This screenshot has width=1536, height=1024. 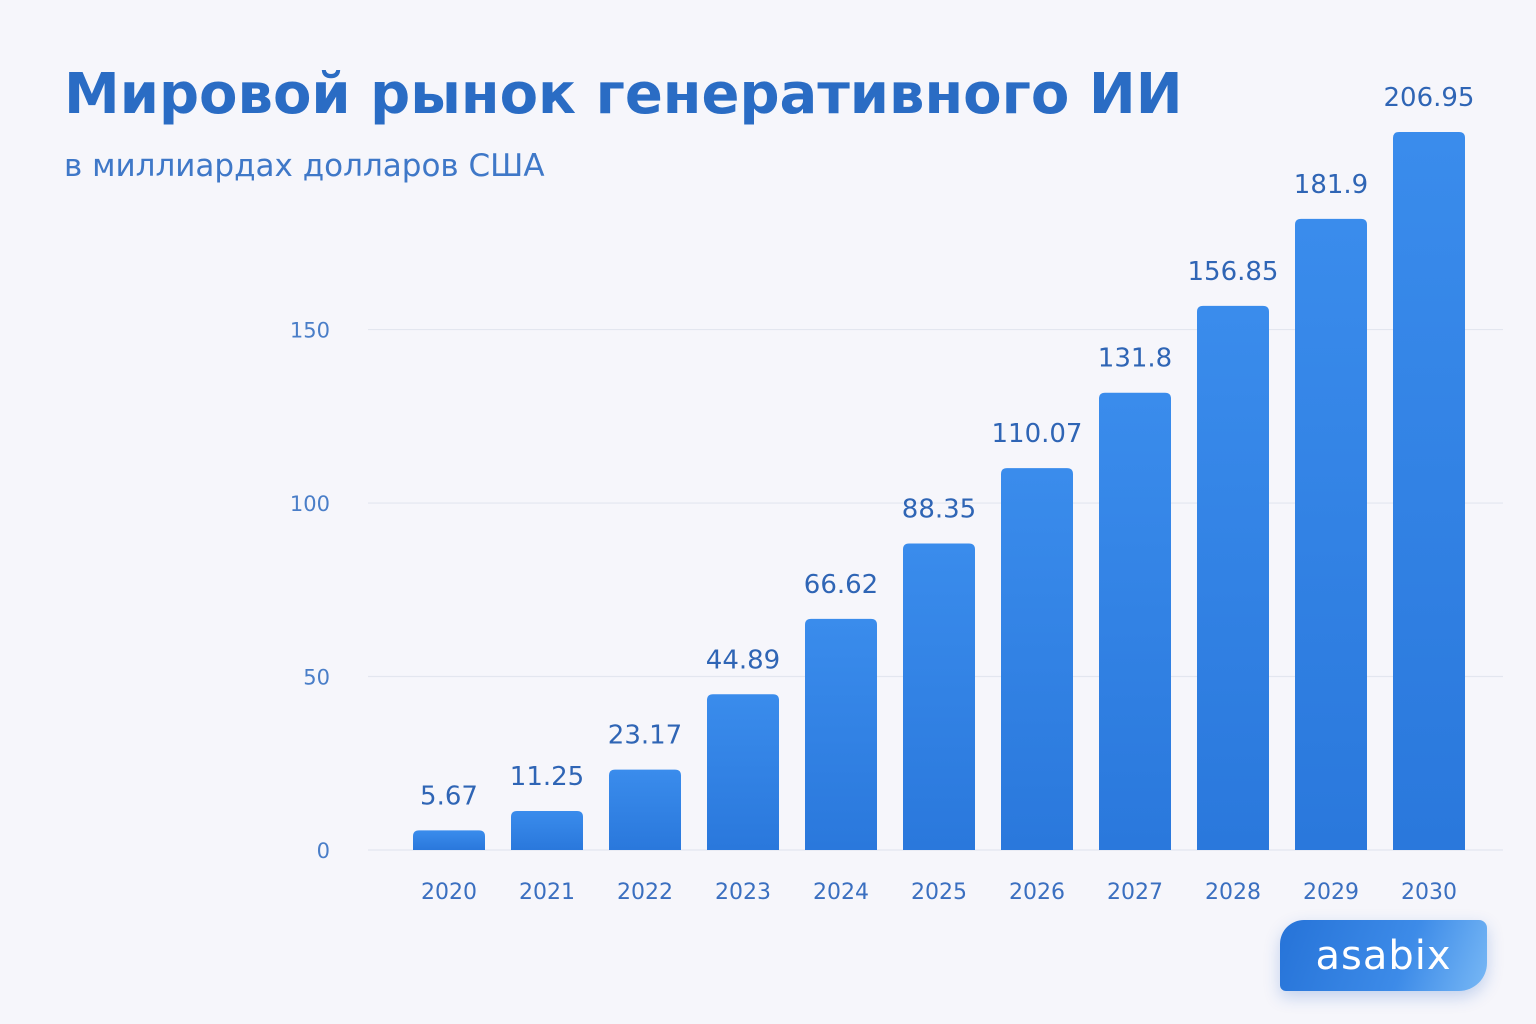 What do you see at coordinates (449, 796) in the screenshot?
I see `data-label: 5.67` at bounding box center [449, 796].